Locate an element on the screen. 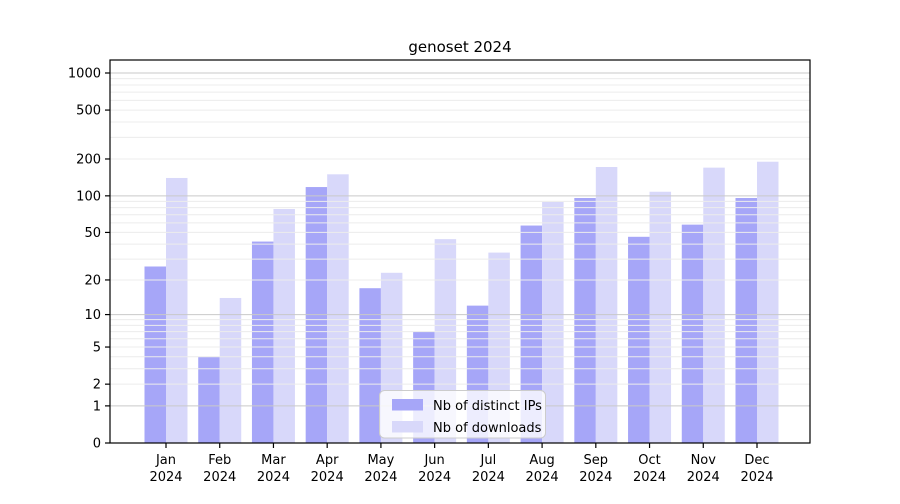  x-tick-label-mar: Mar 2024 is located at coordinates (273, 469).